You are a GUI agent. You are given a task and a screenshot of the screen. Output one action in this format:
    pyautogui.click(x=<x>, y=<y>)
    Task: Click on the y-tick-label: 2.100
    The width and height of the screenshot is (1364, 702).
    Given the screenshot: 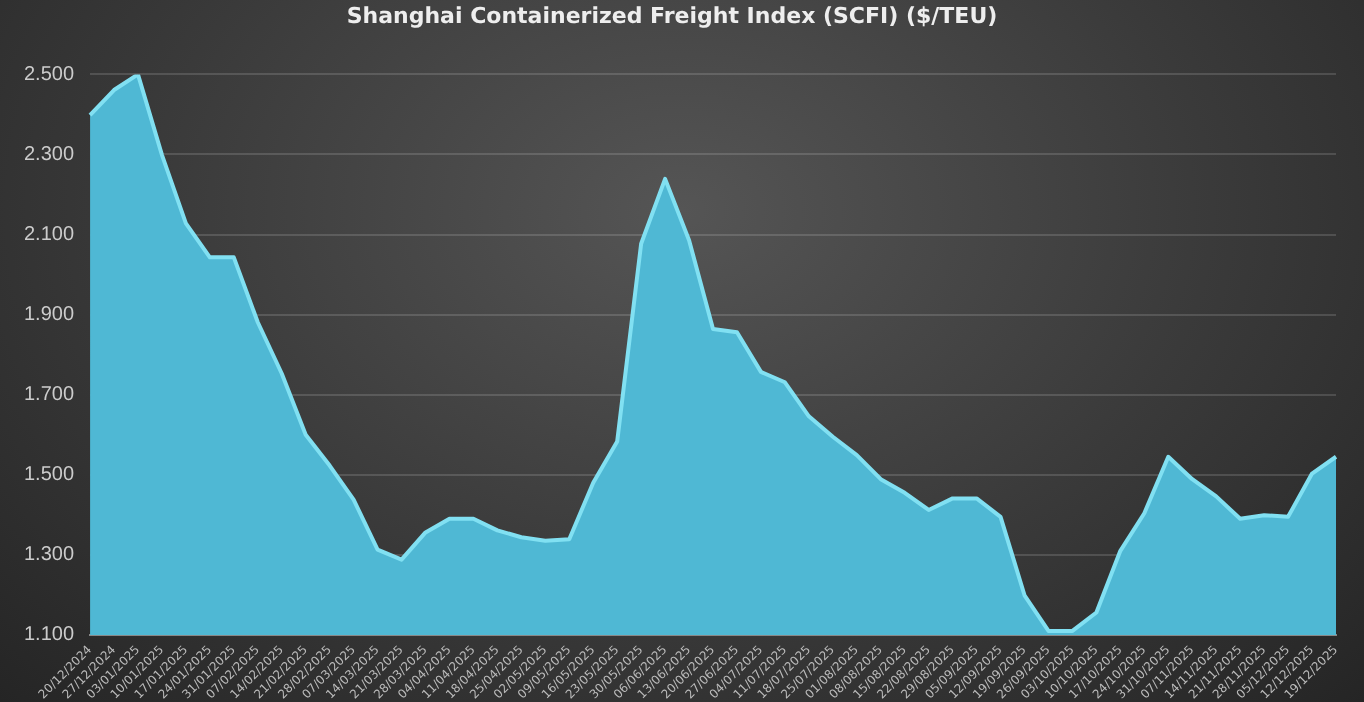 What is the action you would take?
    pyautogui.click(x=49, y=235)
    